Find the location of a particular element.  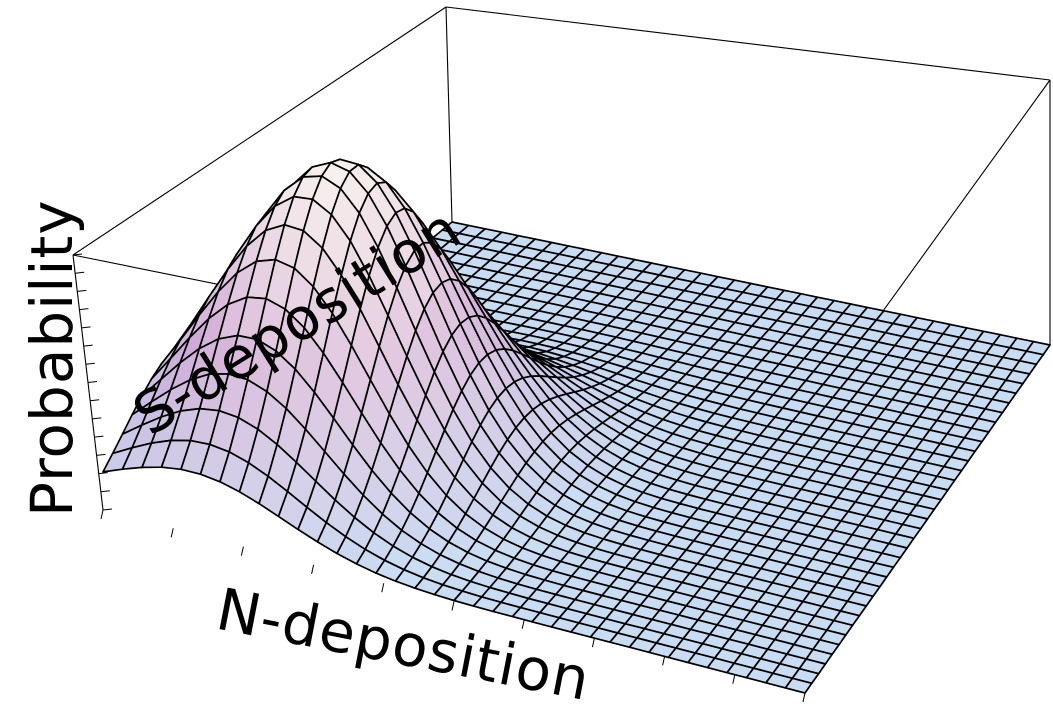

z-axis-ticks is located at coordinates (92, 382).